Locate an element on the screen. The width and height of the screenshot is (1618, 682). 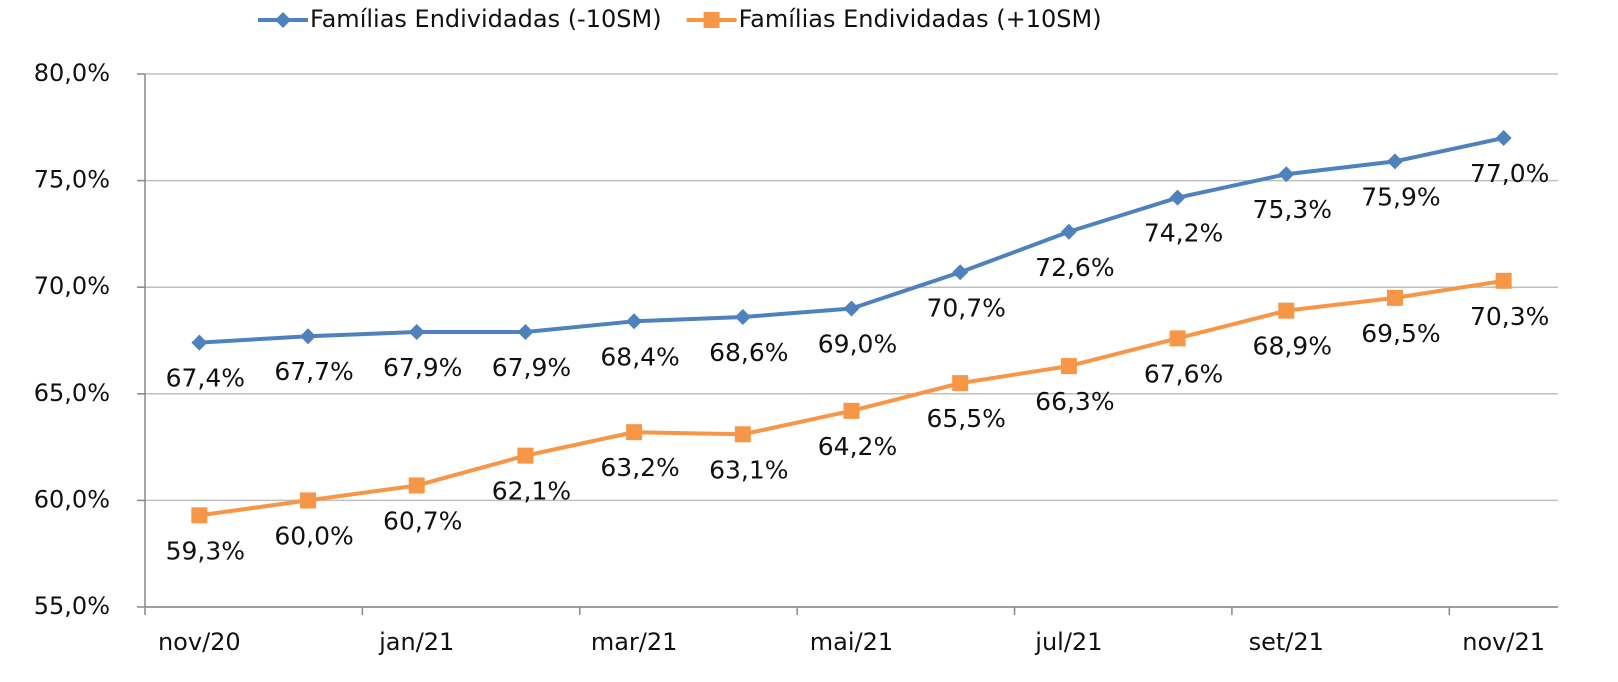
data-label: 59,3% is located at coordinates (205, 550).